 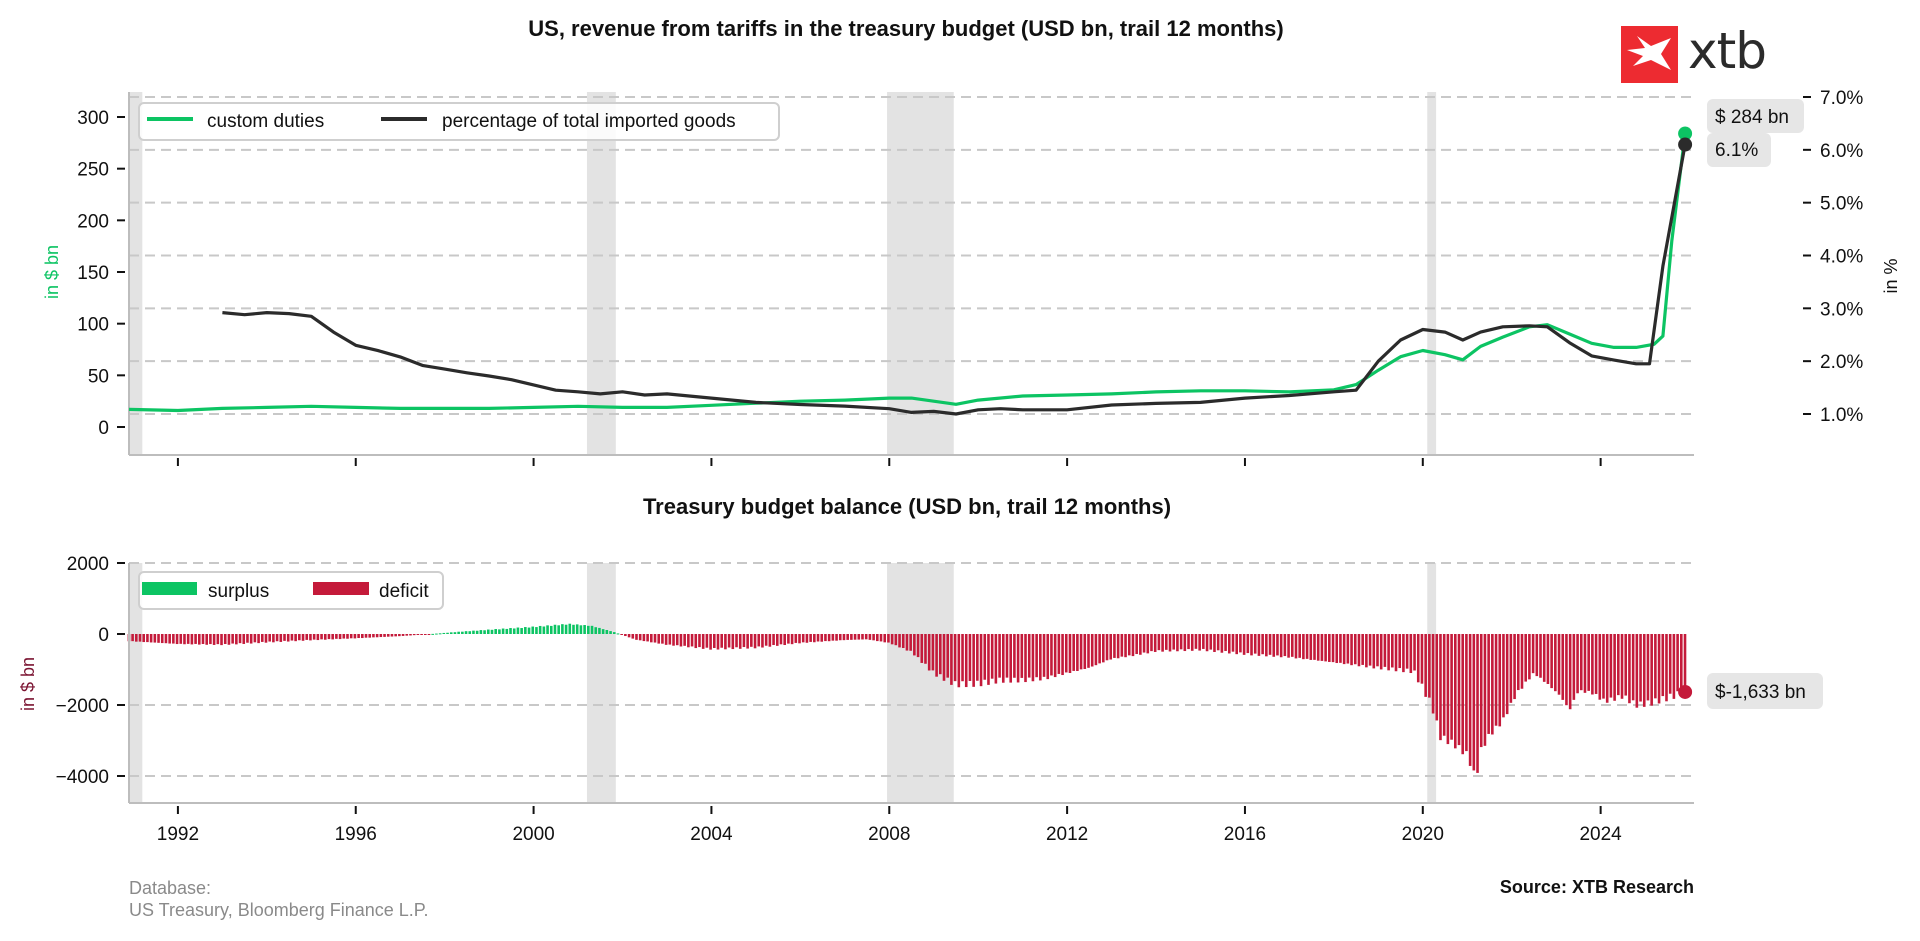 I want to click on y-right-tick-label: 3.0%, so click(x=1841, y=309).